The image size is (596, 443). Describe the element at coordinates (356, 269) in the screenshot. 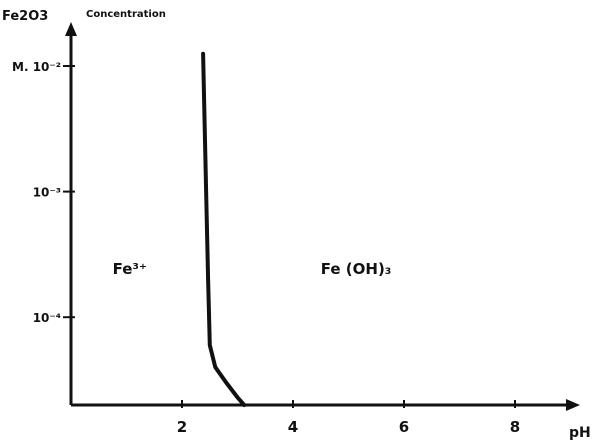

I see `region-label: Fe (OH)₃` at that location.